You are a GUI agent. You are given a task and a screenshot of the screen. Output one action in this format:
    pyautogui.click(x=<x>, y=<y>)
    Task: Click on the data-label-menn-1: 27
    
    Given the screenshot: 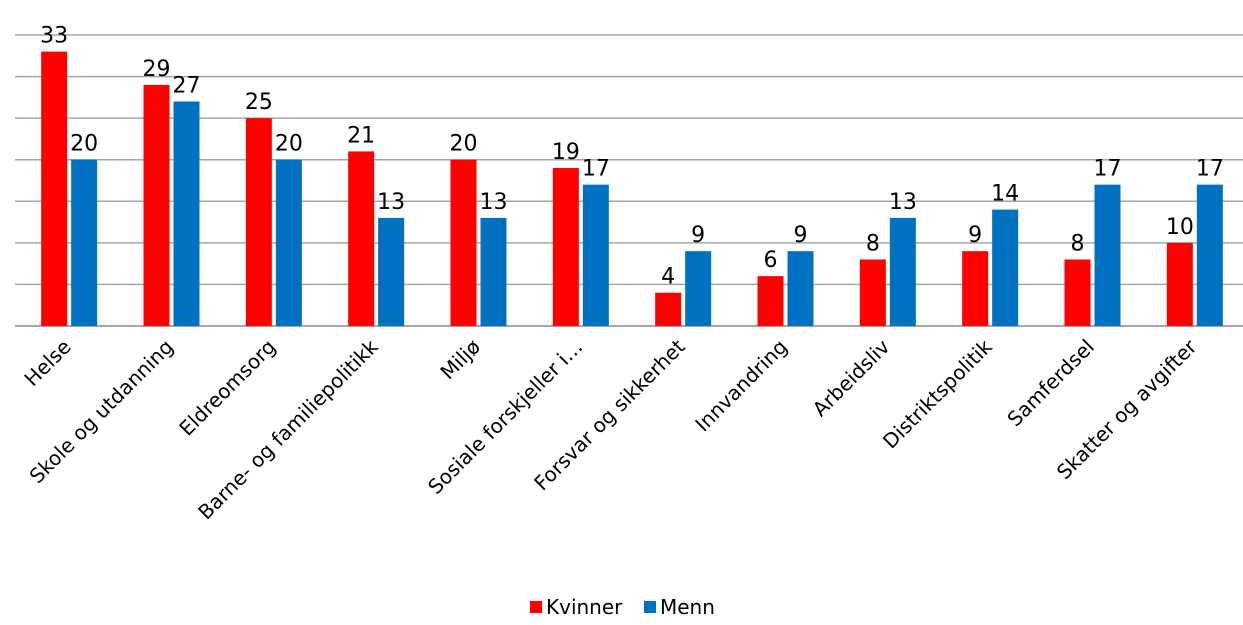 What is the action you would take?
    pyautogui.click(x=187, y=86)
    